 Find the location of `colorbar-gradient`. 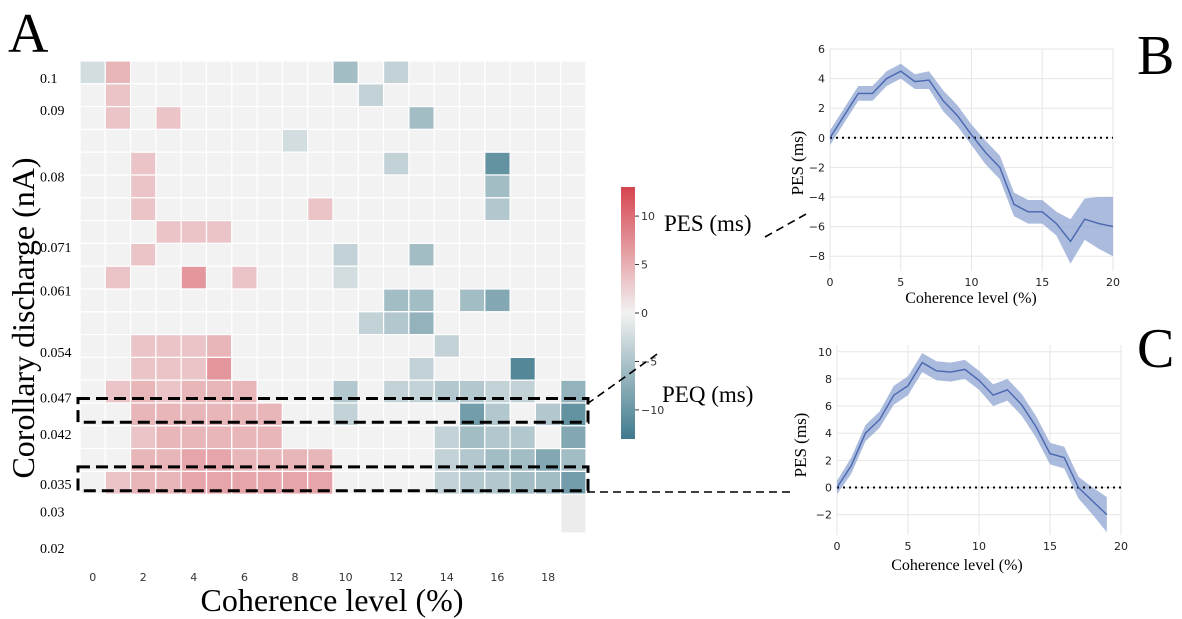

colorbar-gradient is located at coordinates (628, 313).